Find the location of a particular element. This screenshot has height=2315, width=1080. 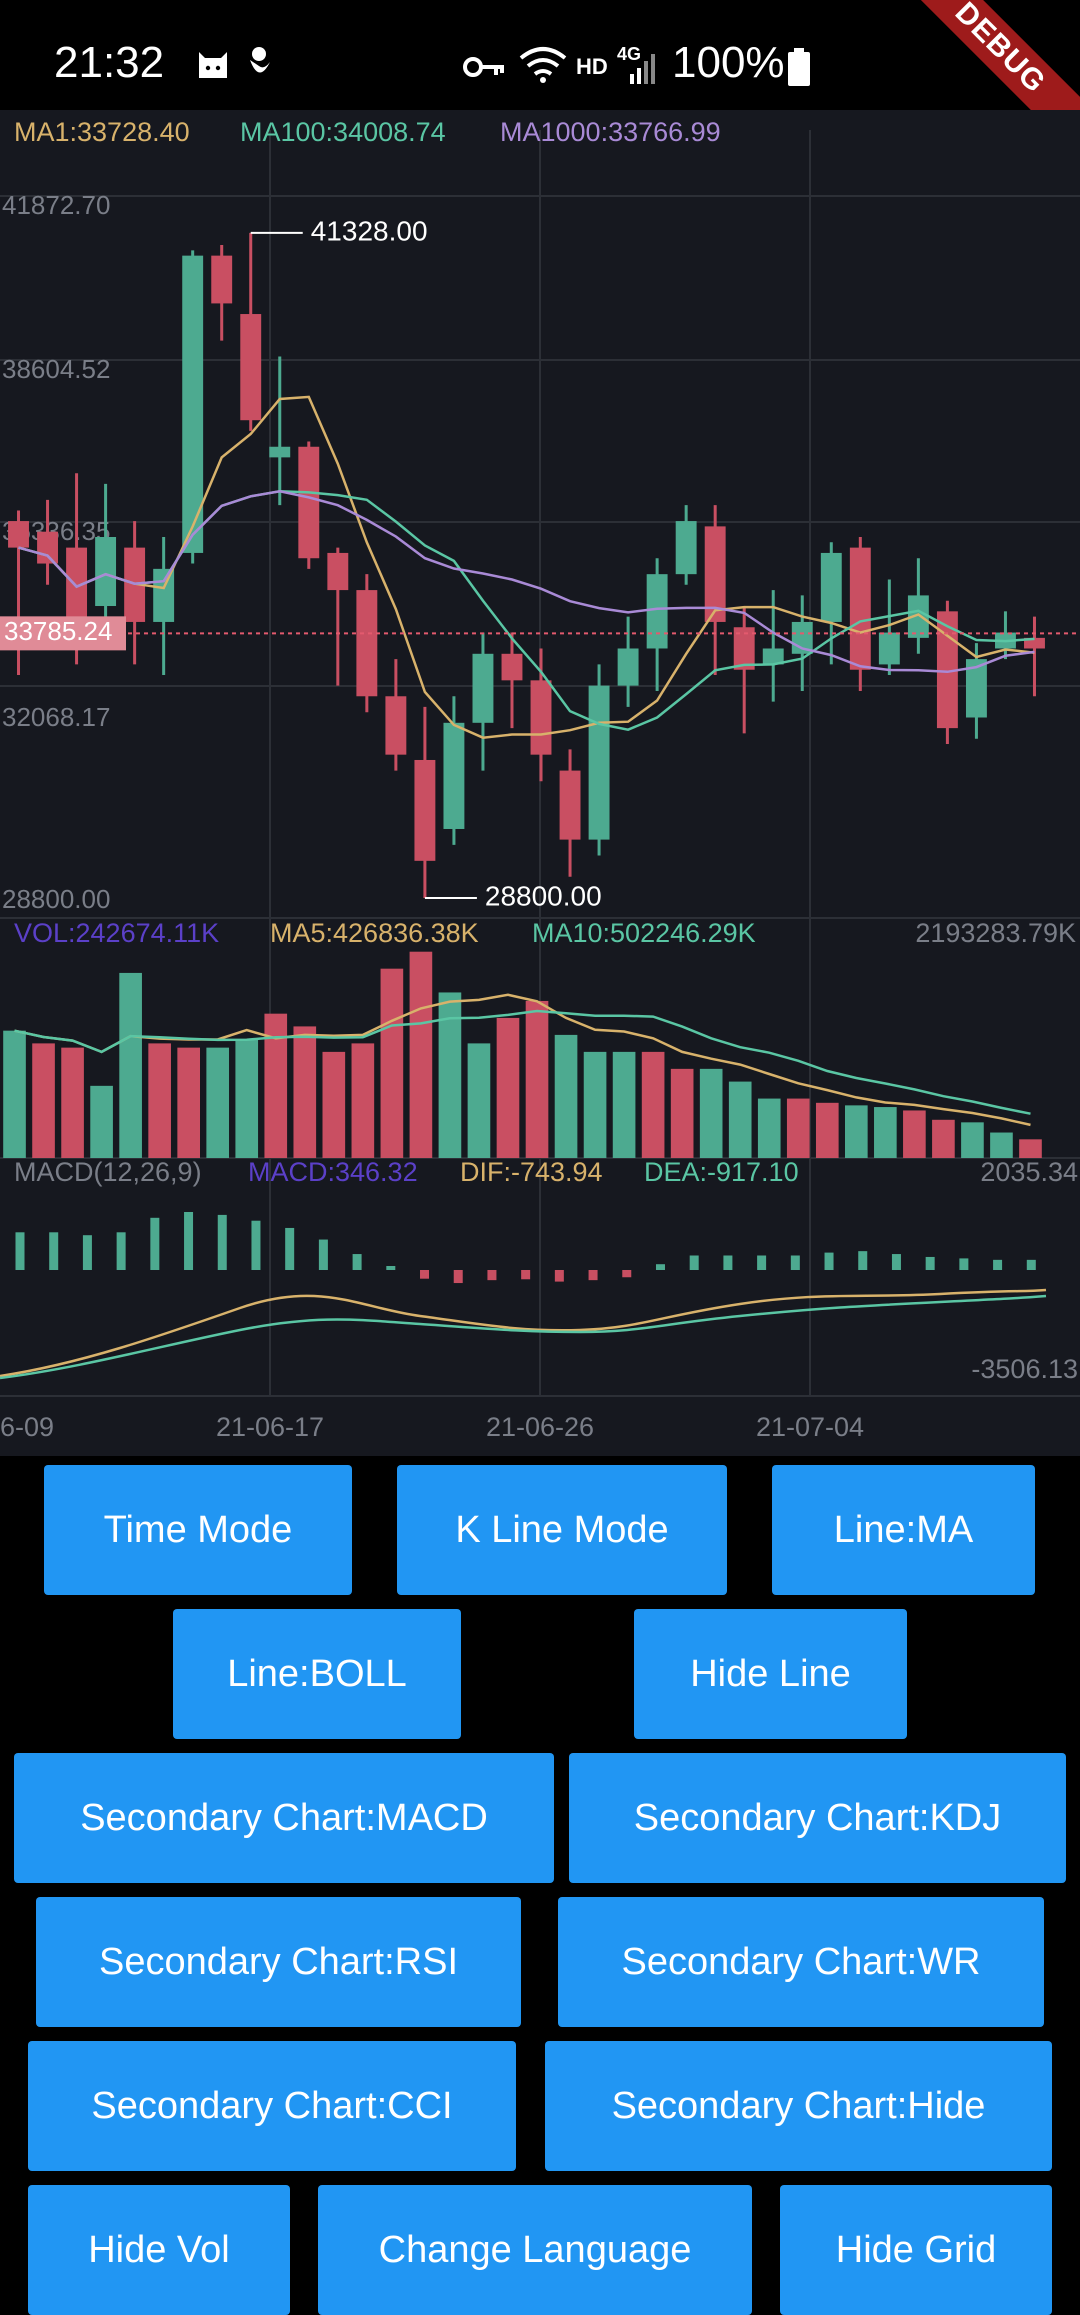

ma-lines is located at coordinates (526, 567).